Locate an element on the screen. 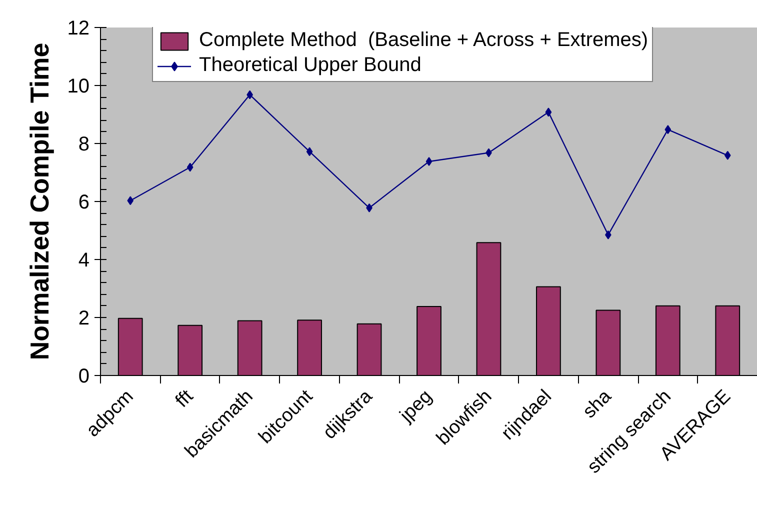  y-tick-label: 2 is located at coordinates (84, 319).